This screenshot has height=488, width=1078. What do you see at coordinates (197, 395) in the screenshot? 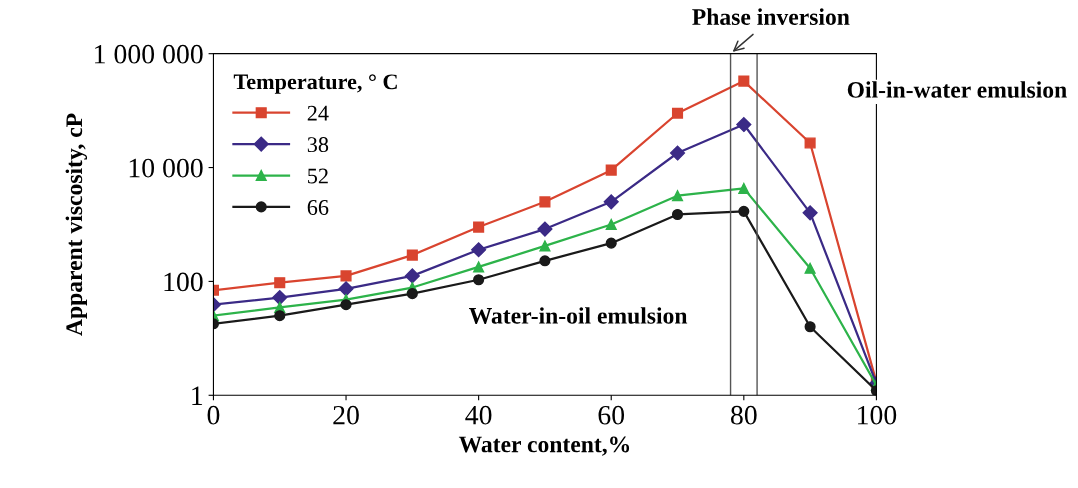
I see `y-tick-label: 1` at bounding box center [197, 395].